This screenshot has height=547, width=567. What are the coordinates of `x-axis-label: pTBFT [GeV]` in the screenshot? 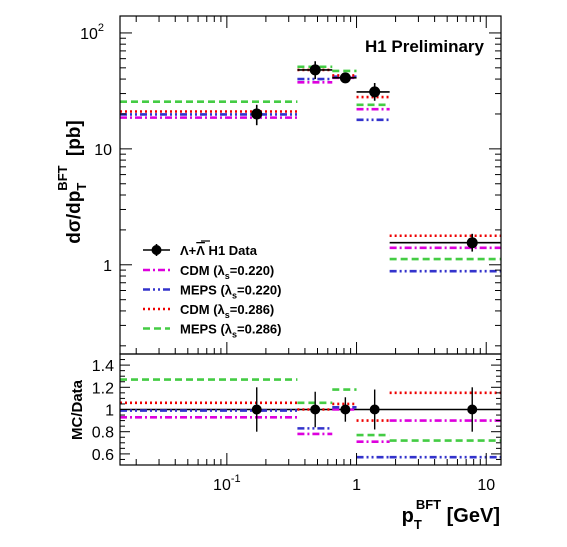 It's located at (451, 514).